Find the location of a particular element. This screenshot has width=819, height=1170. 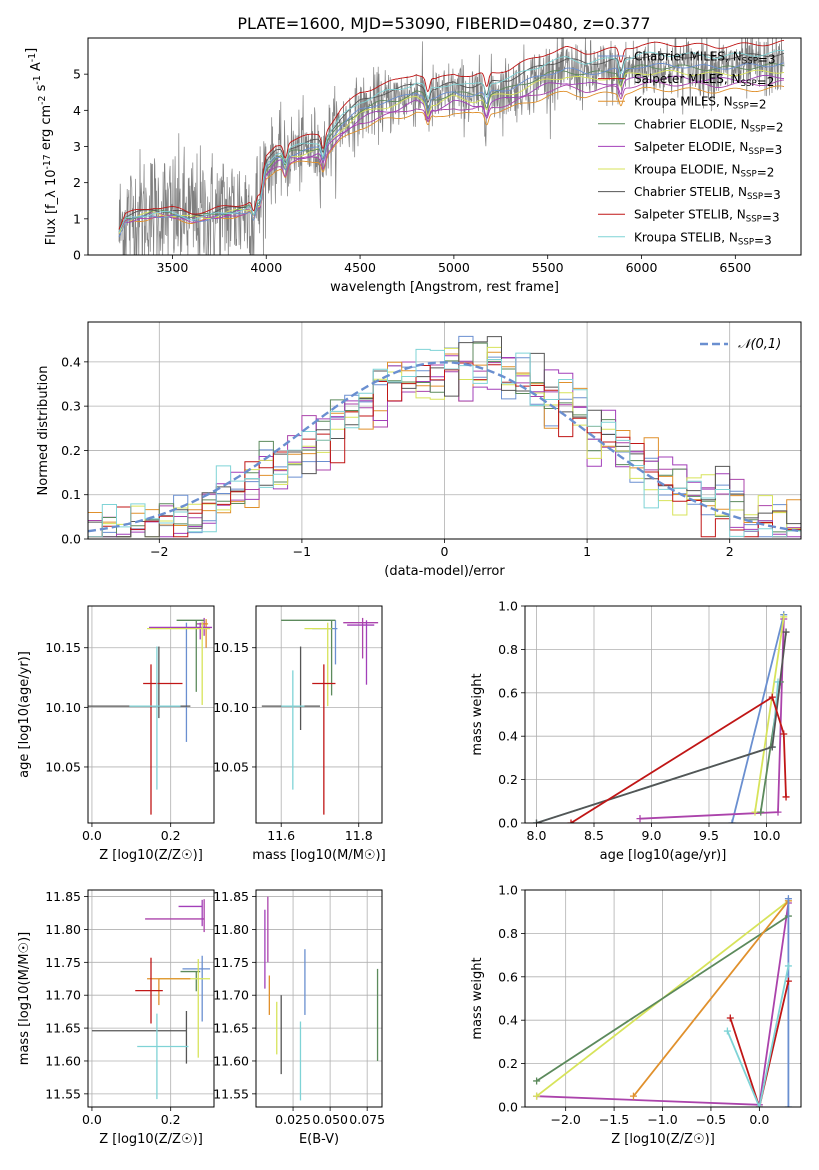

x-tick-label: 6000 is located at coordinates (642, 267).